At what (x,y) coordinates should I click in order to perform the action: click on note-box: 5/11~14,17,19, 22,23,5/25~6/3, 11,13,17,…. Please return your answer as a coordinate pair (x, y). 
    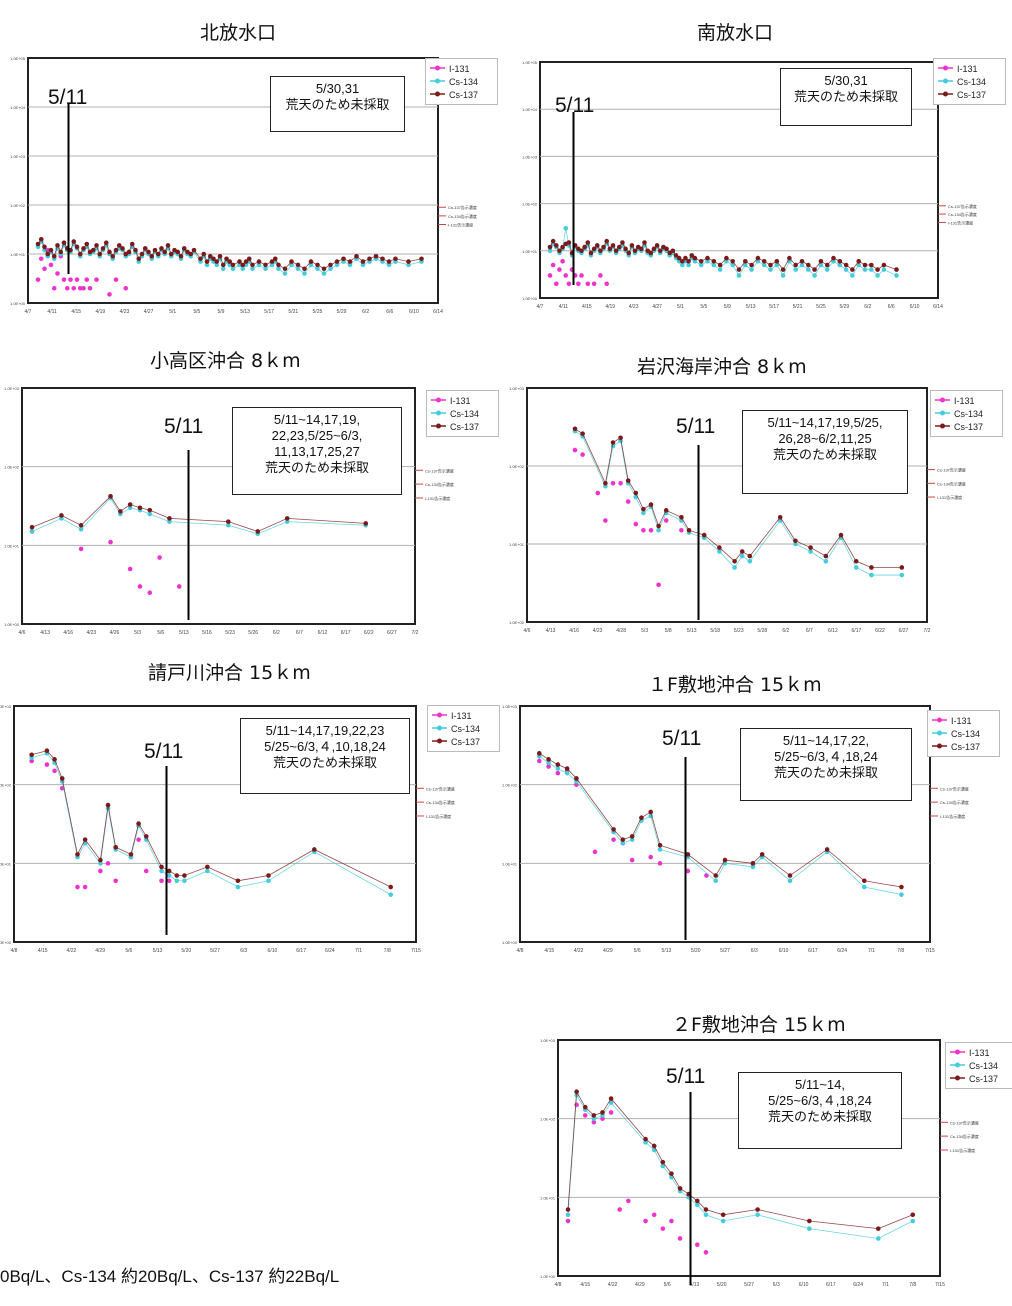
    Looking at the image, I should click on (317, 451).